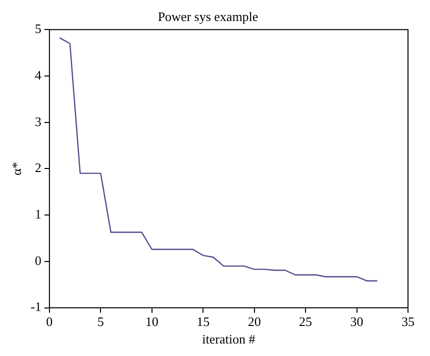 The height and width of the screenshot is (356, 430). I want to click on y-tick-label: 5, so click(38, 28).